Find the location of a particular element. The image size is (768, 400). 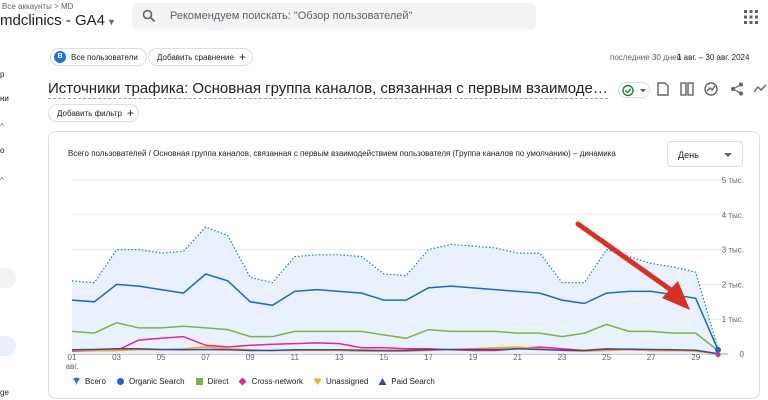

add-filter-button: Добавить фильтр + is located at coordinates (93, 113).